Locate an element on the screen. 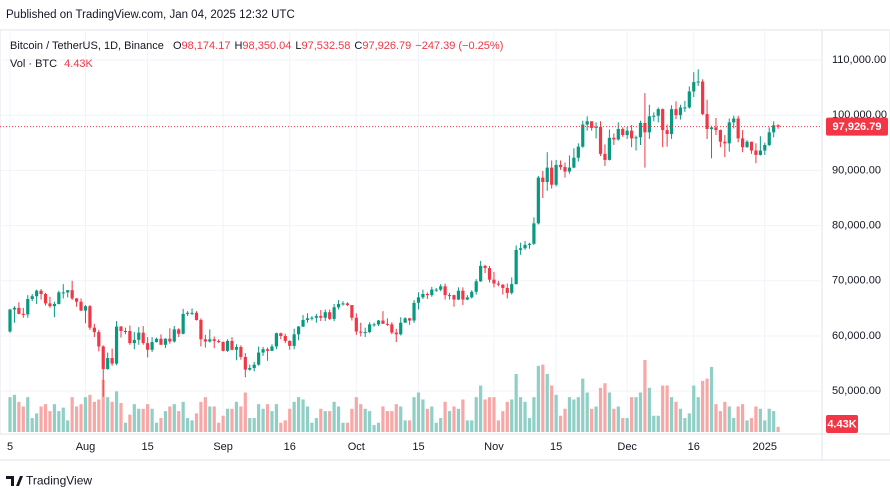 This screenshot has height=501, width=890. symbol: Bitcoin / TetherUS, 1D, Binance is located at coordinates (87, 46).